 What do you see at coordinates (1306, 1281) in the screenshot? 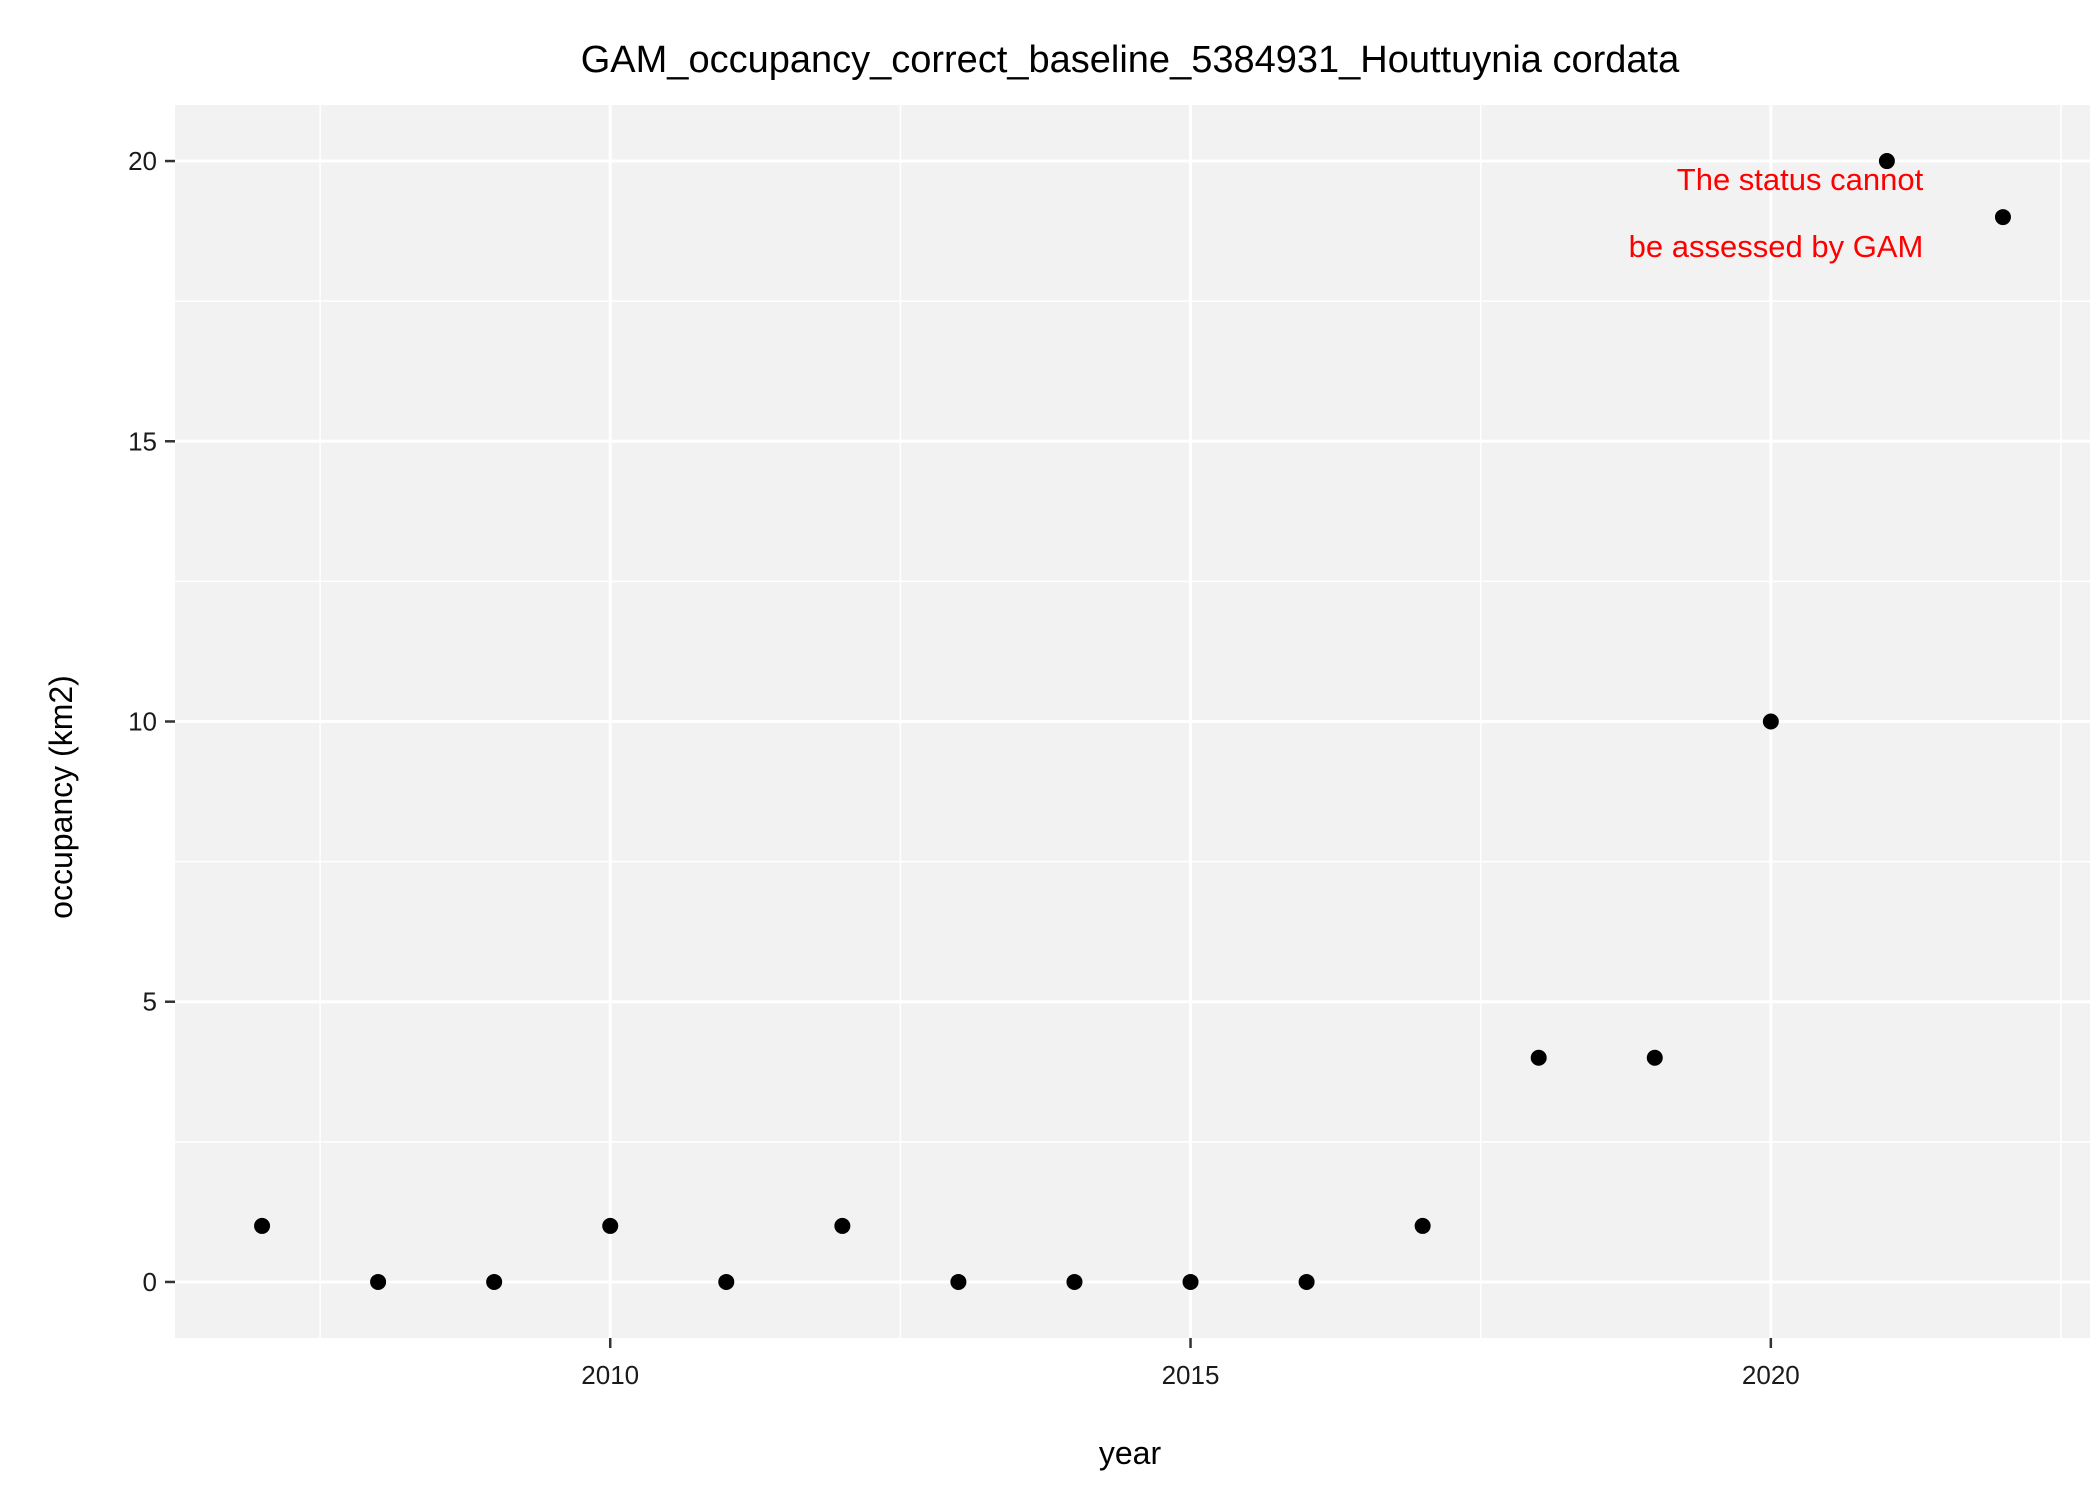
I see `data-point-2016` at bounding box center [1306, 1281].